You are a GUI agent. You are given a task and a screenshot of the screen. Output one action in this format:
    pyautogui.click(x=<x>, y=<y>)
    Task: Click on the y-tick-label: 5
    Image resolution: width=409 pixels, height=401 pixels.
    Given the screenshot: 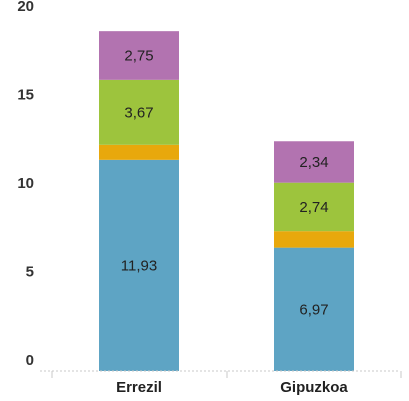 What is the action you would take?
    pyautogui.click(x=30, y=272)
    